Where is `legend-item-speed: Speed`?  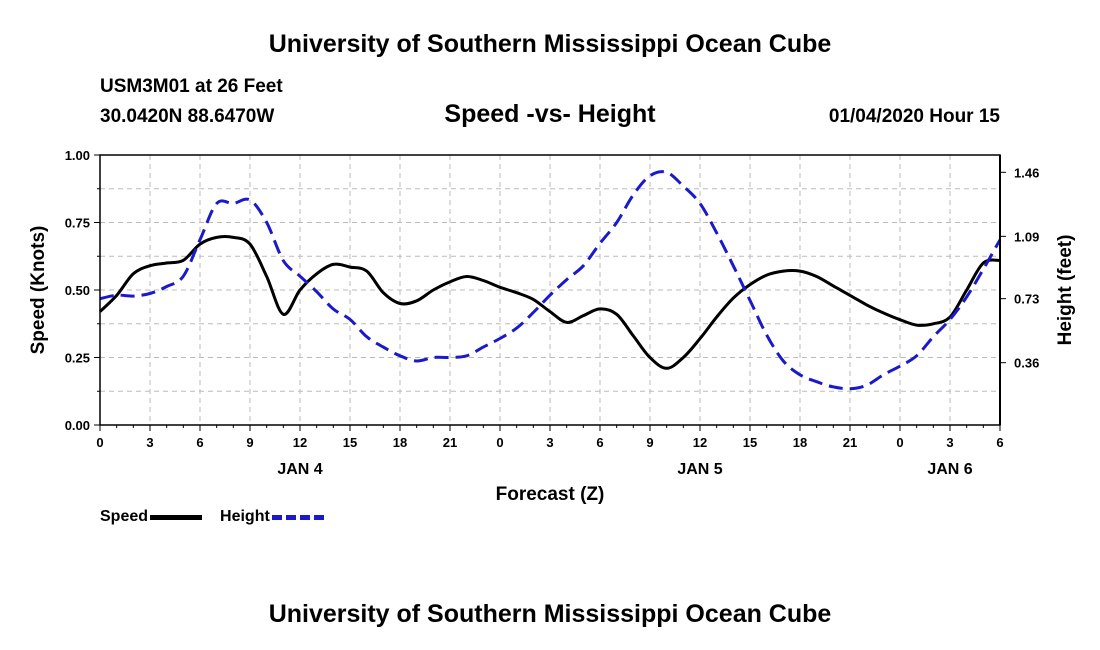 legend-item-speed: Speed is located at coordinates (151, 517).